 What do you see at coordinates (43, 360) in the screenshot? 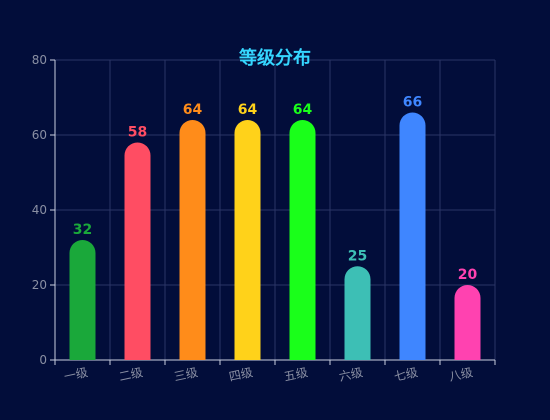
I see `y-tick-label: 0` at bounding box center [43, 360].